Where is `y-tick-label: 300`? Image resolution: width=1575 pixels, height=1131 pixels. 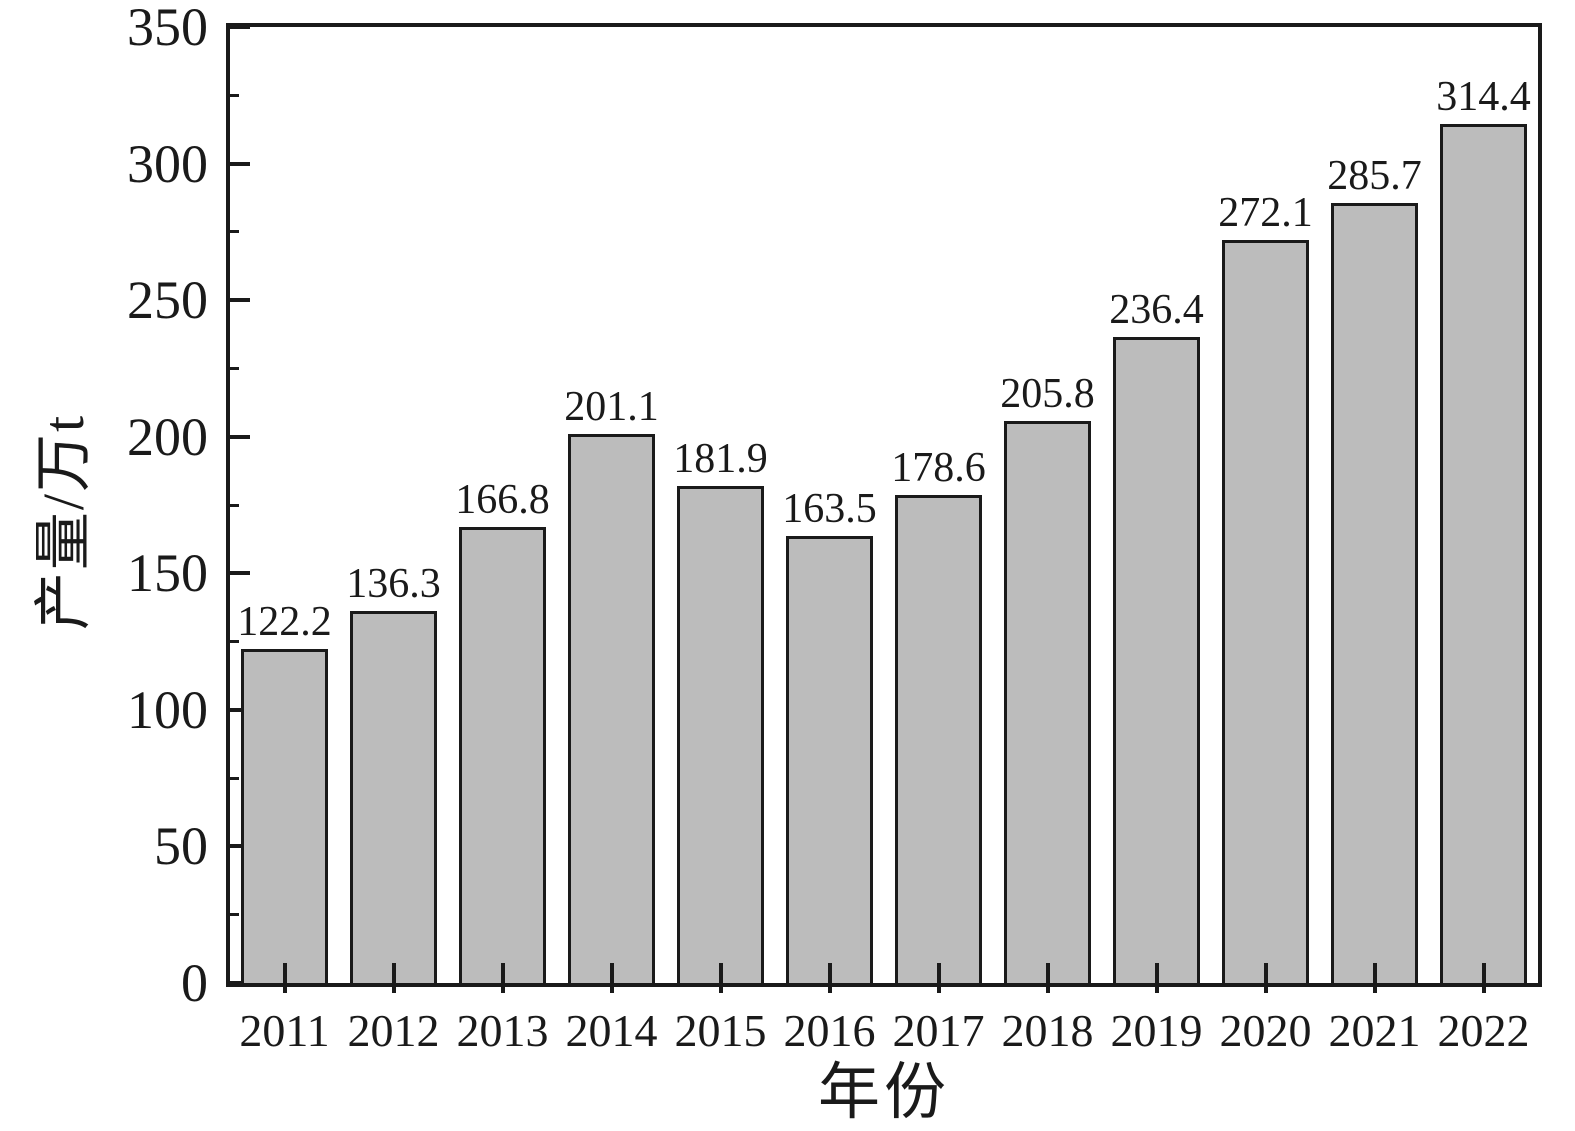
y-tick-label: 300 is located at coordinates (167, 163).